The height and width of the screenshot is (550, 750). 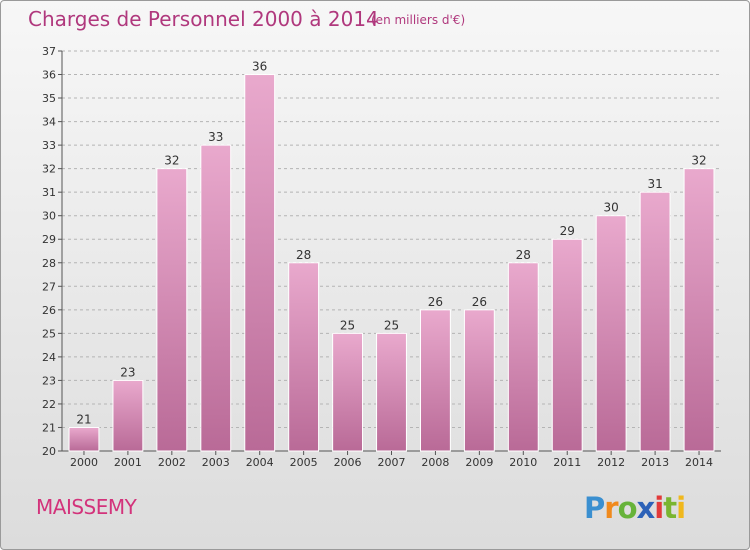 What do you see at coordinates (260, 462) in the screenshot?
I see `x-tick-label: 2004` at bounding box center [260, 462].